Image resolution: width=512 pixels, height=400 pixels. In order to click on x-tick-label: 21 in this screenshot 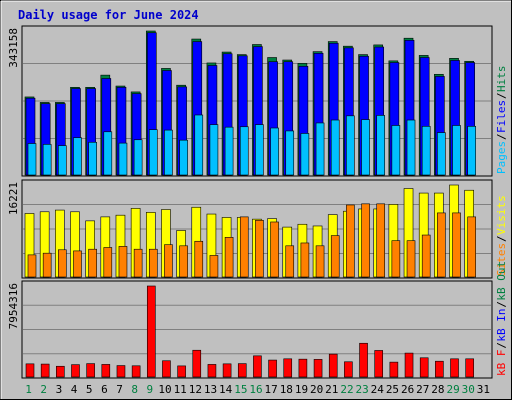, I will do `click(331, 389)`.